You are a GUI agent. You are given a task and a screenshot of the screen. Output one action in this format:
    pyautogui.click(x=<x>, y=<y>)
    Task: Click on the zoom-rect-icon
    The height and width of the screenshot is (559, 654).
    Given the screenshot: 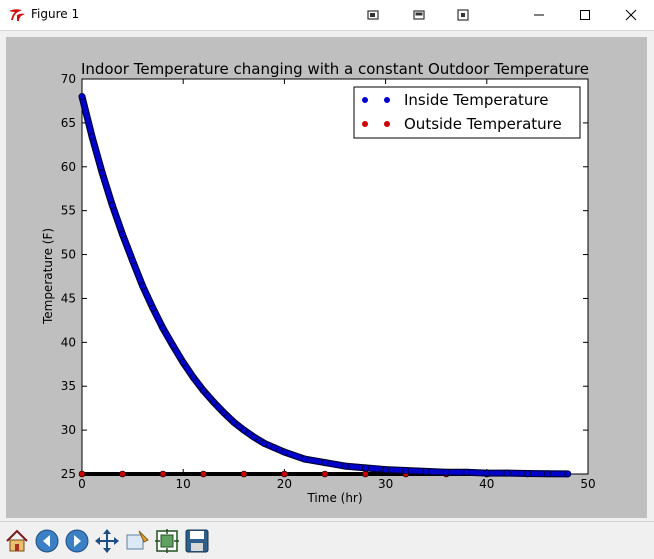 What is the action you would take?
    pyautogui.click(x=137, y=540)
    